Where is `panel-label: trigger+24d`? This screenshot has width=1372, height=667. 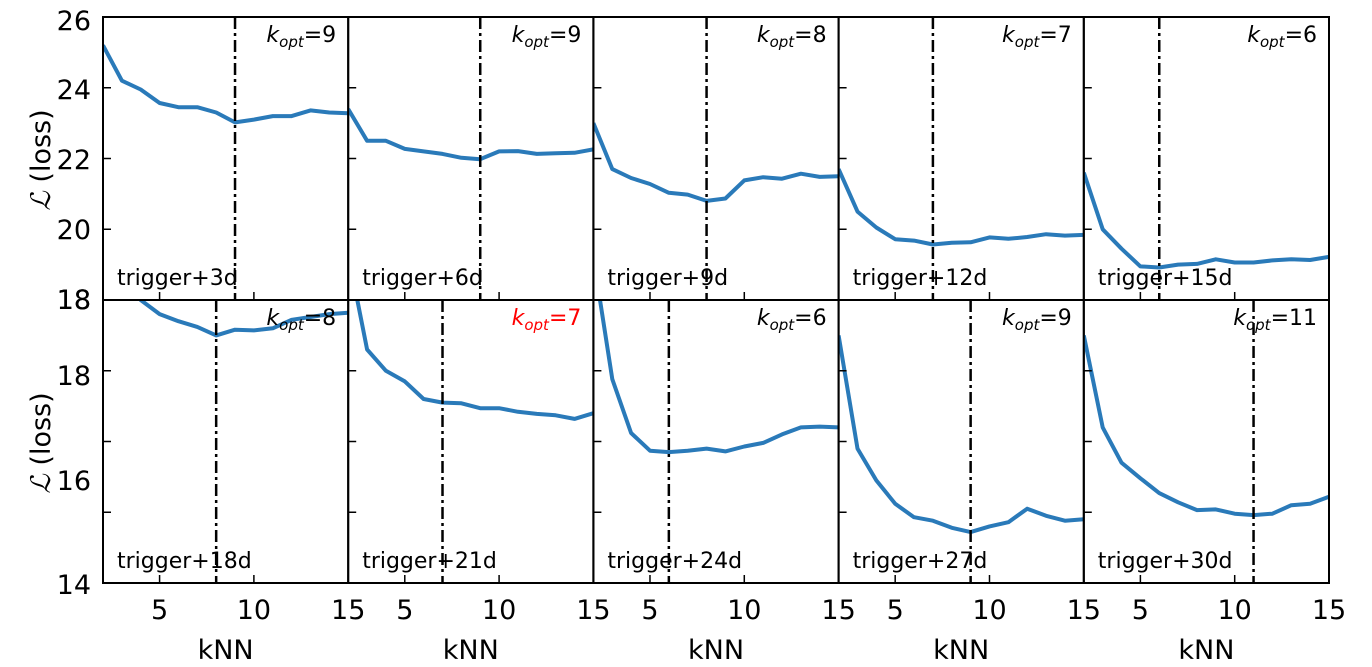
panel-label: trigger+24d is located at coordinates (674, 561).